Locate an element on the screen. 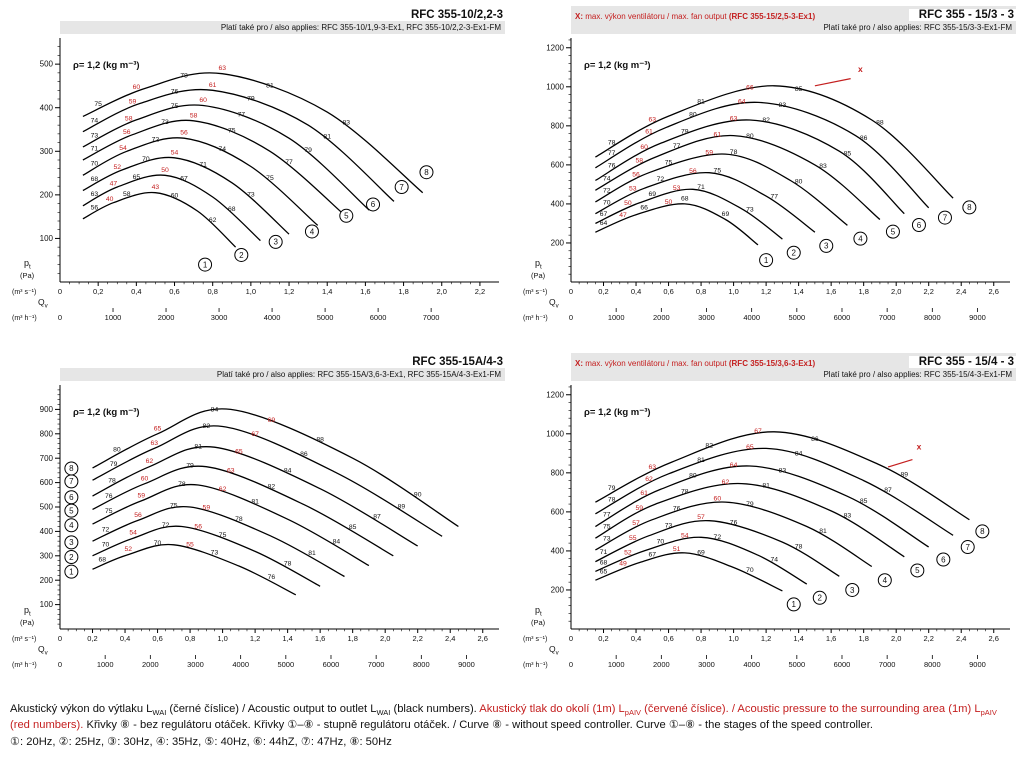 This screenshot has width=1024, height=768. x-tick-label-s: 1,8 is located at coordinates (403, 291).